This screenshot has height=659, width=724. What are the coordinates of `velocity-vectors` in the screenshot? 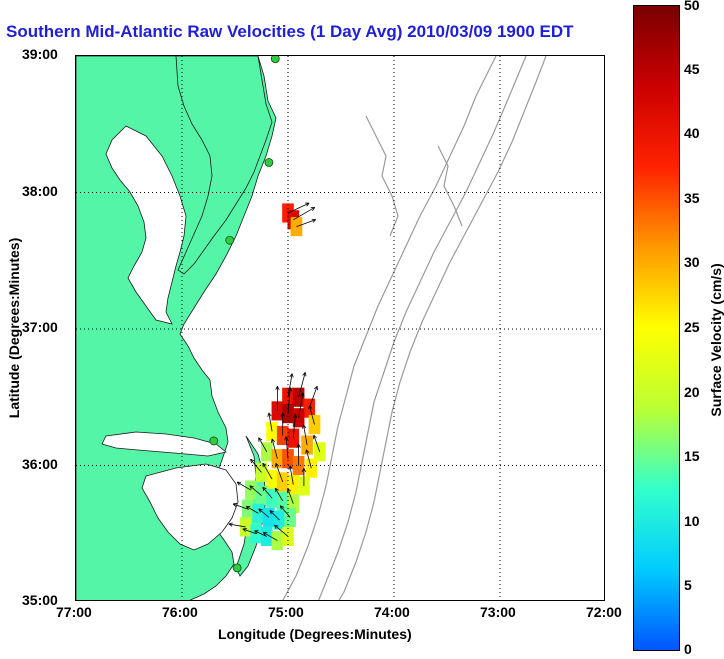 It's located at (274, 371).